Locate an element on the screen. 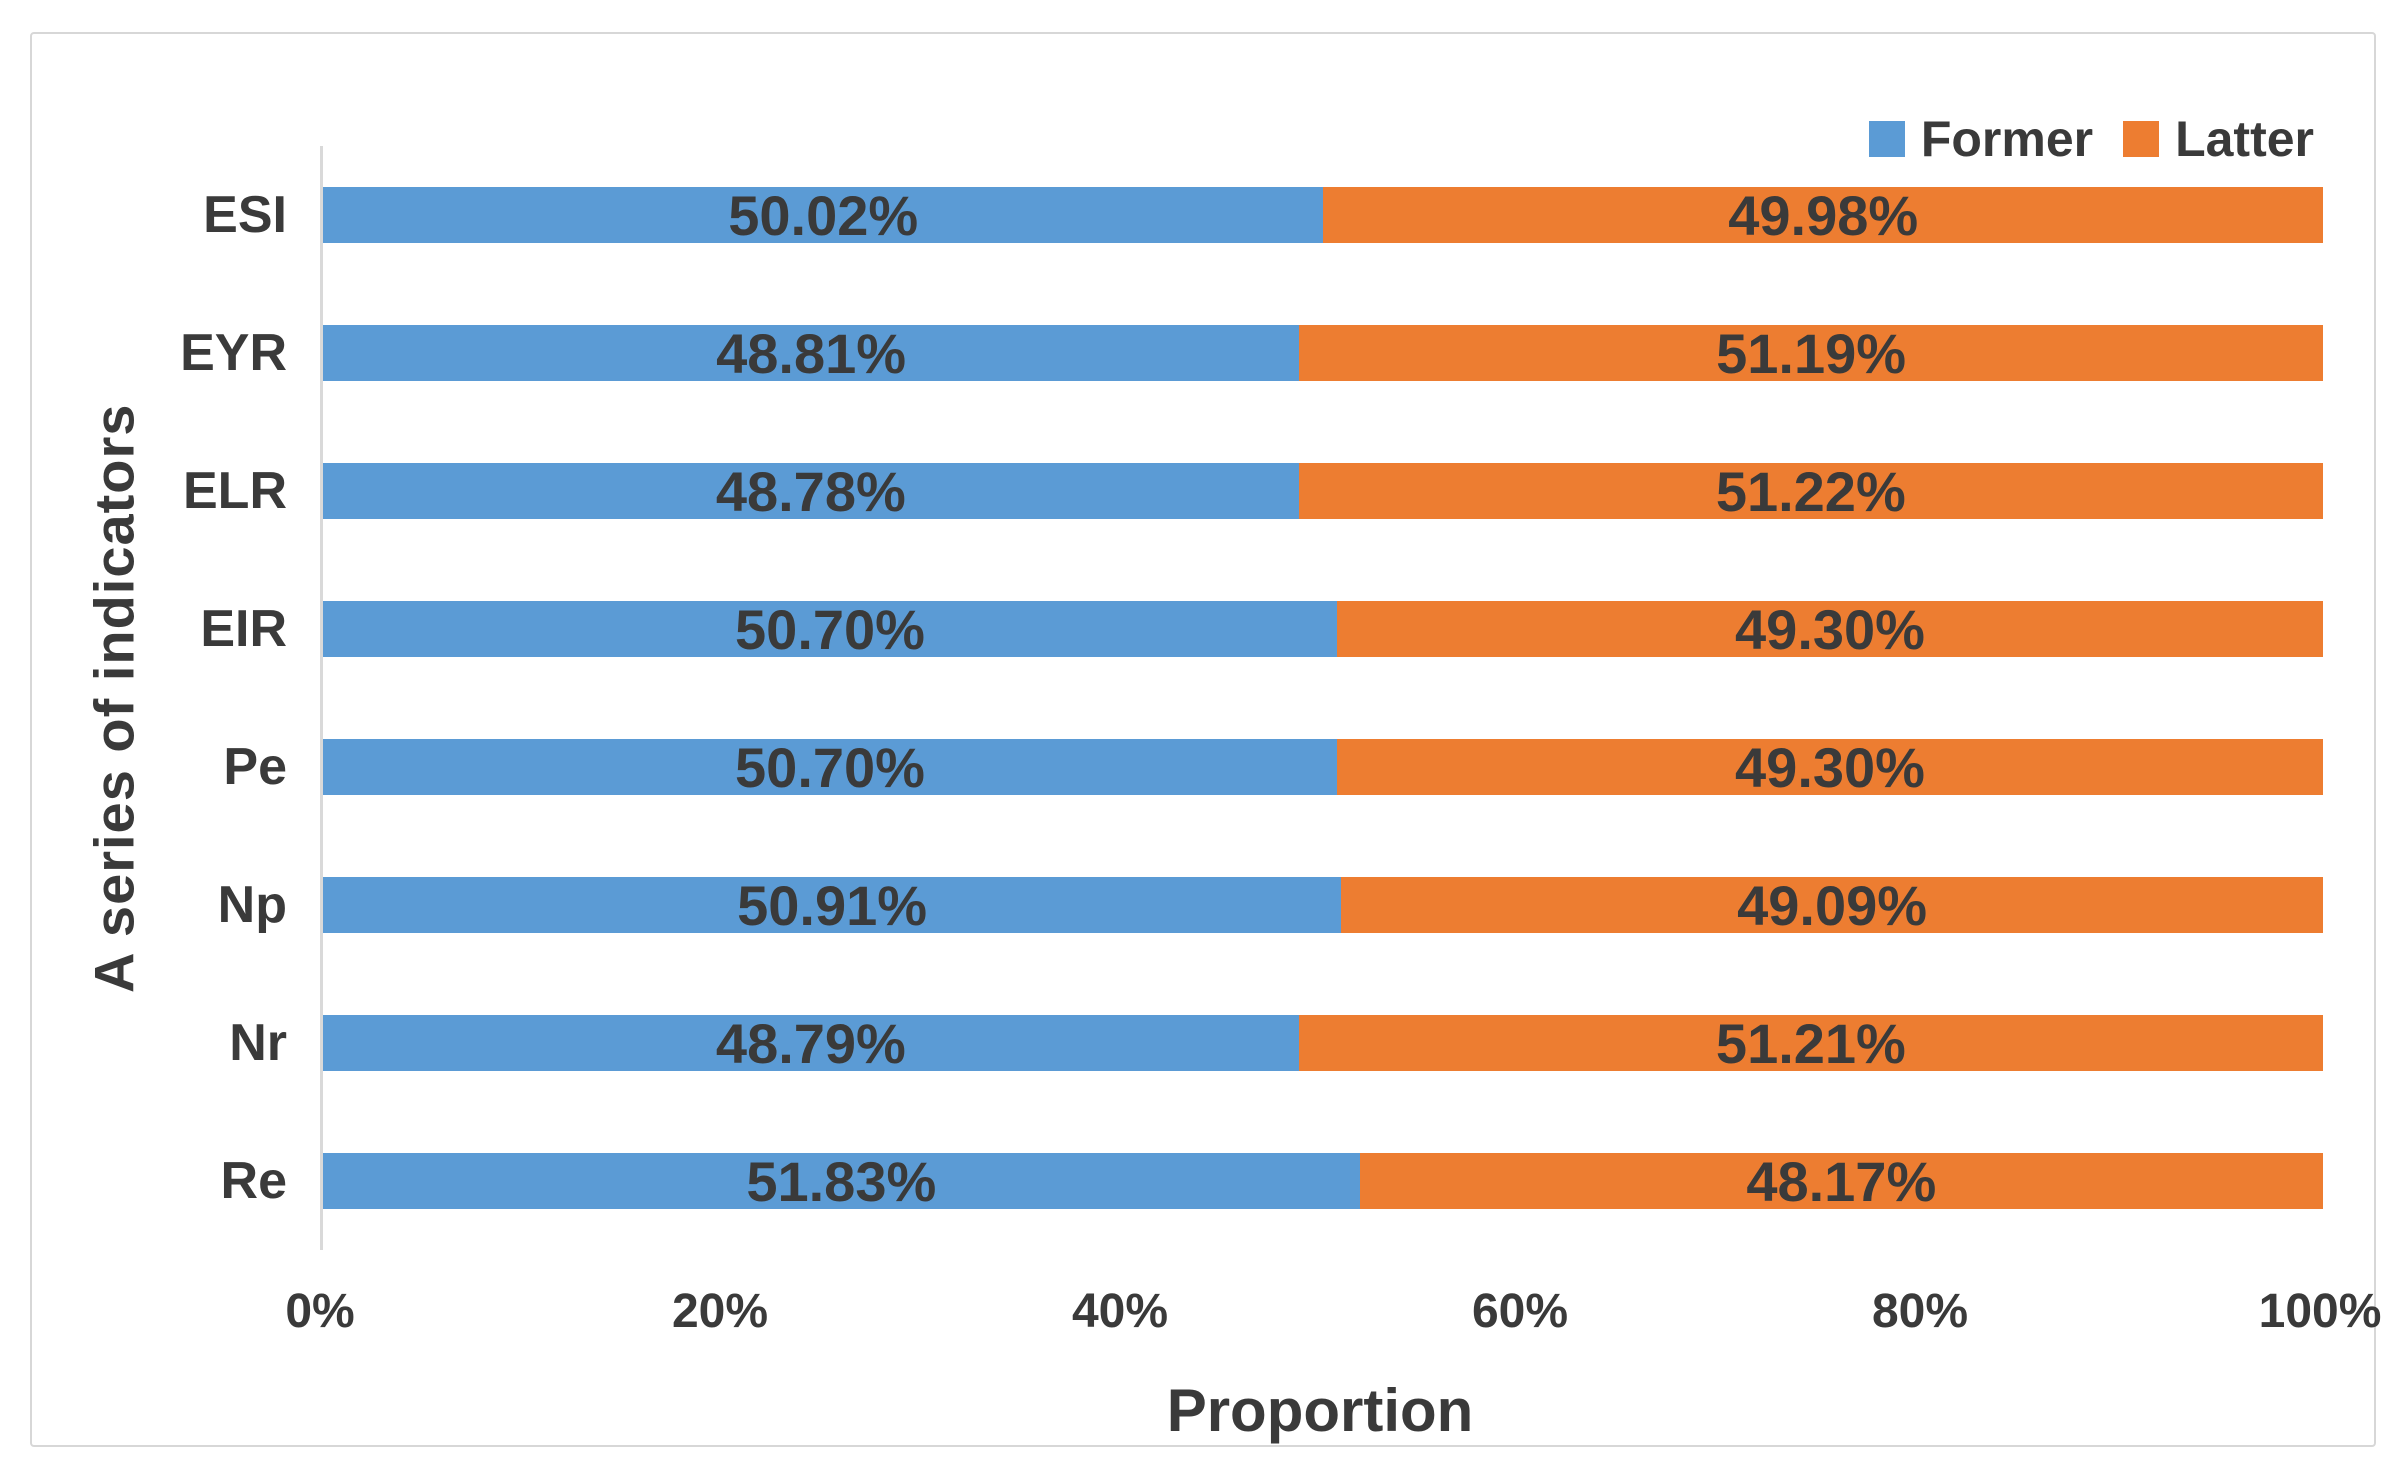 The height and width of the screenshot is (1479, 2406). data-label: 50.02% is located at coordinates (823, 215).